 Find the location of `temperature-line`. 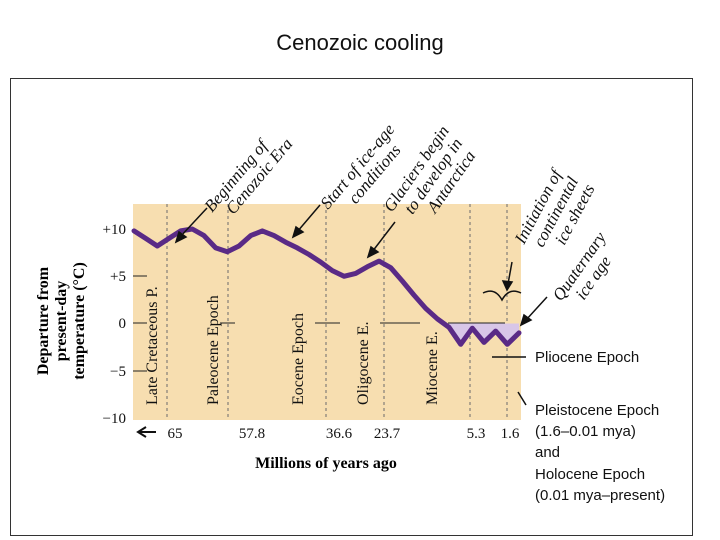

temperature-line is located at coordinates (326, 286).